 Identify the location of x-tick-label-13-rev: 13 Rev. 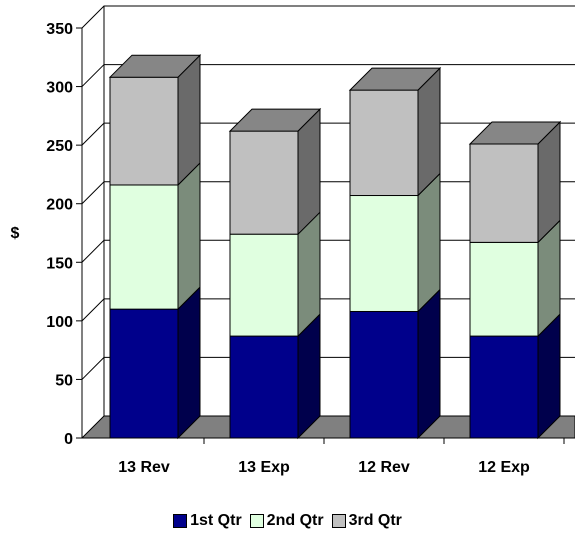
(144, 467).